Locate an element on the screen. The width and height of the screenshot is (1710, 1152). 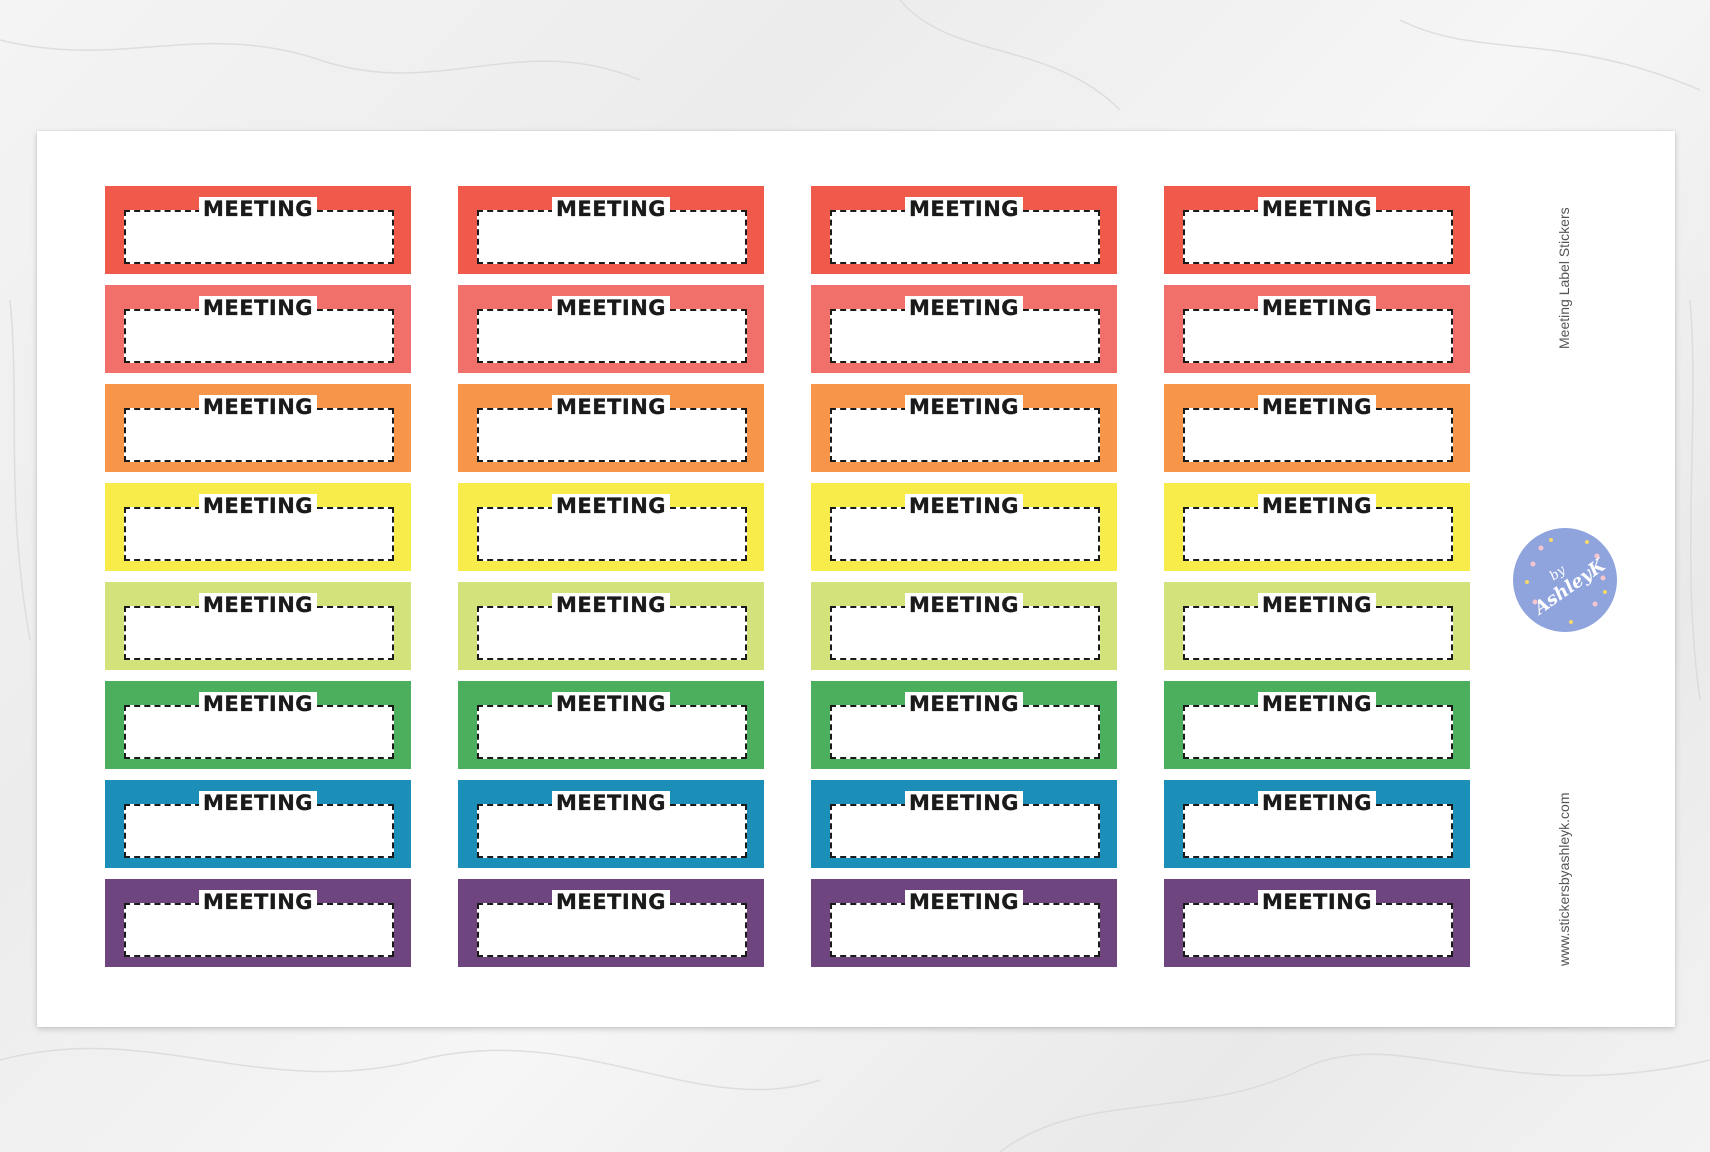
sheet-title: Meeting Label Stickers is located at coordinates (1564, 278).